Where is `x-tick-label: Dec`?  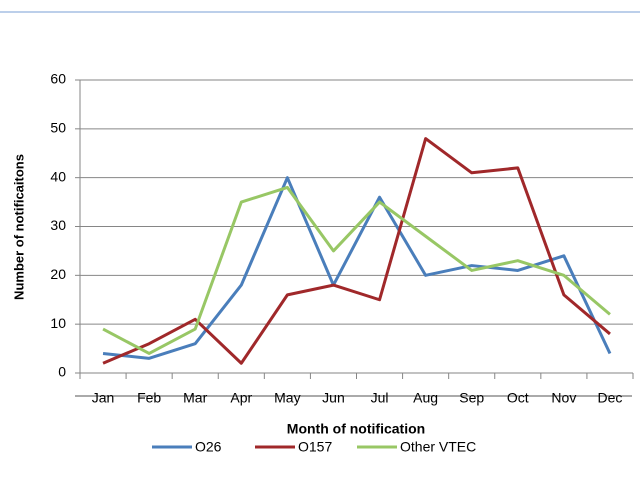
x-tick-label: Dec is located at coordinates (610, 398).